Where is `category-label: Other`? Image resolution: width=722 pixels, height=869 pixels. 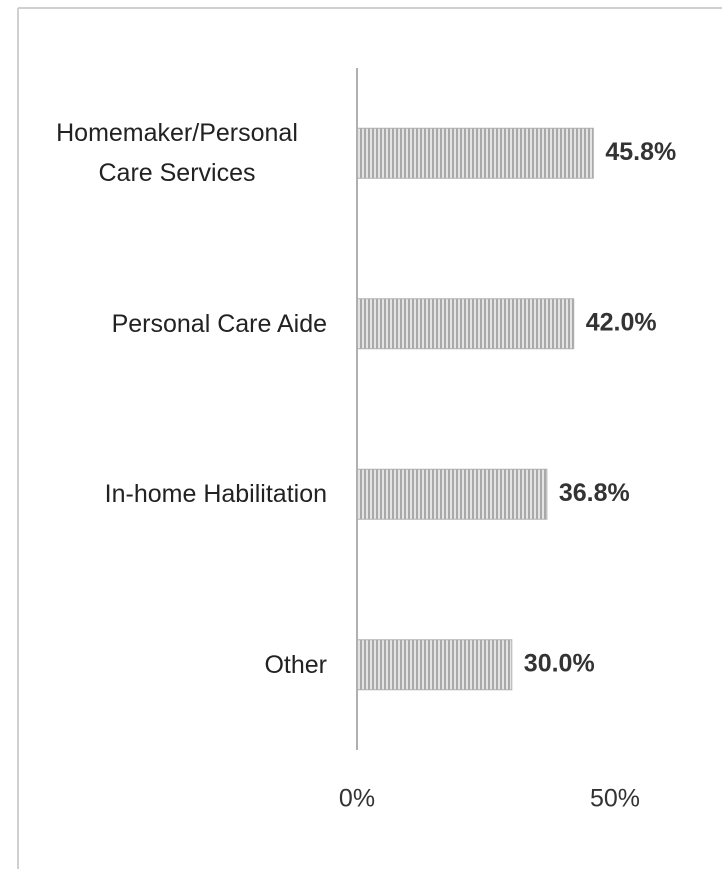 category-label: Other is located at coordinates (177, 665).